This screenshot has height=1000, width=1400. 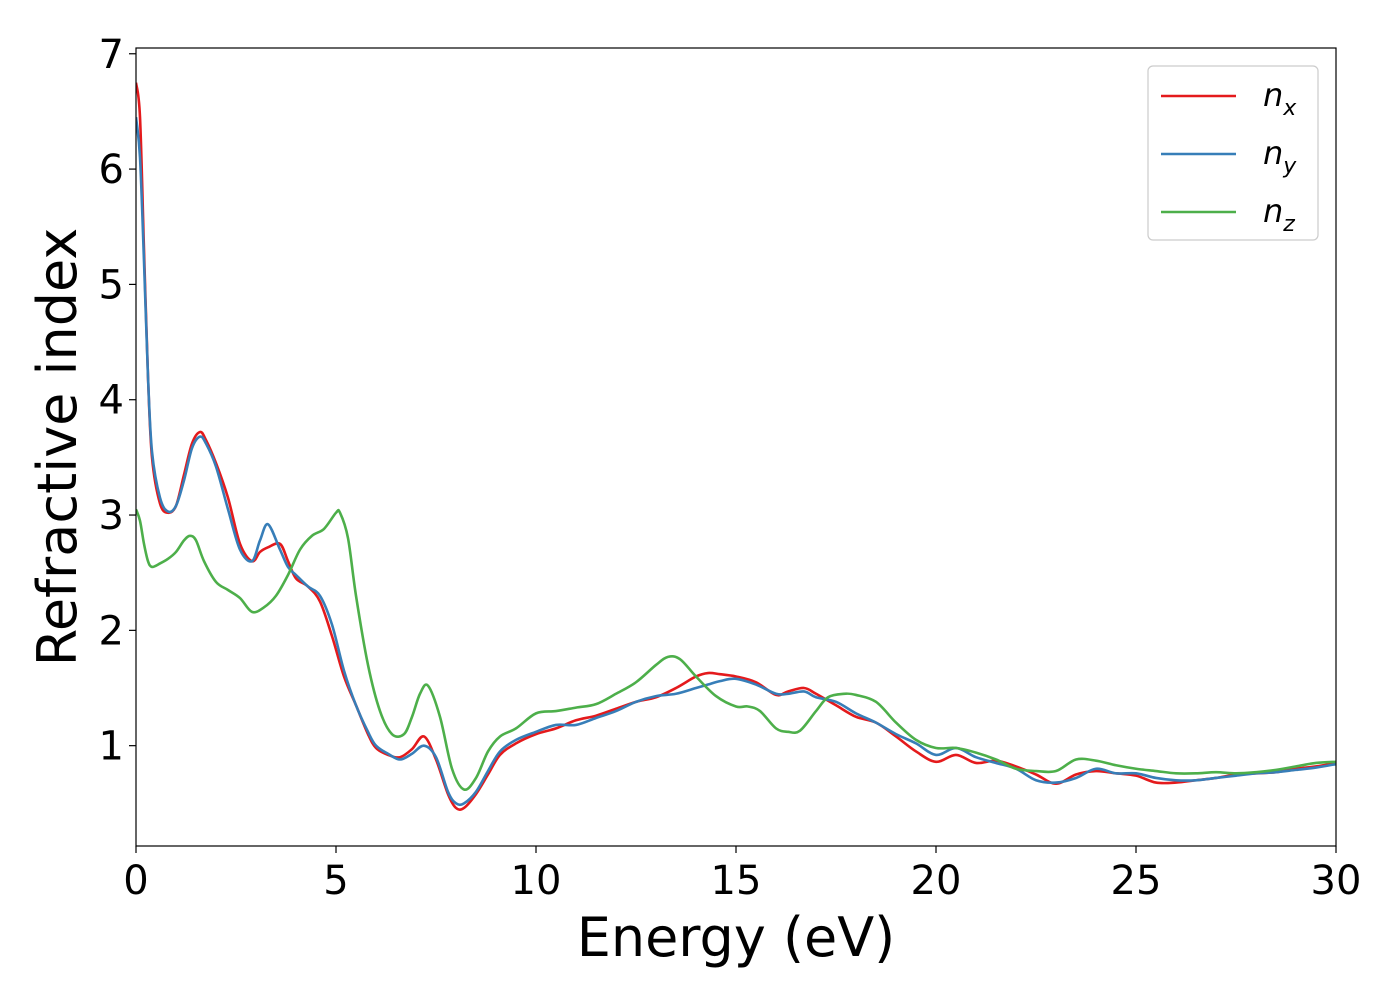 I want to click on x-tick-label: 20, so click(x=936, y=881).